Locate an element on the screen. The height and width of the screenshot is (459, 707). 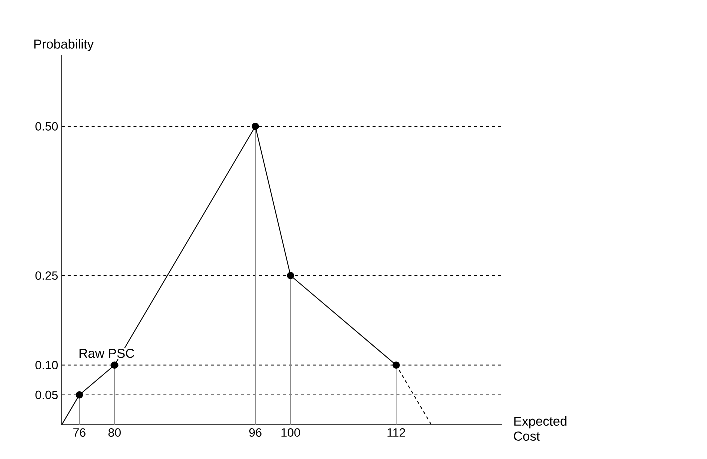
y-axis-title: Probability is located at coordinates (64, 45).